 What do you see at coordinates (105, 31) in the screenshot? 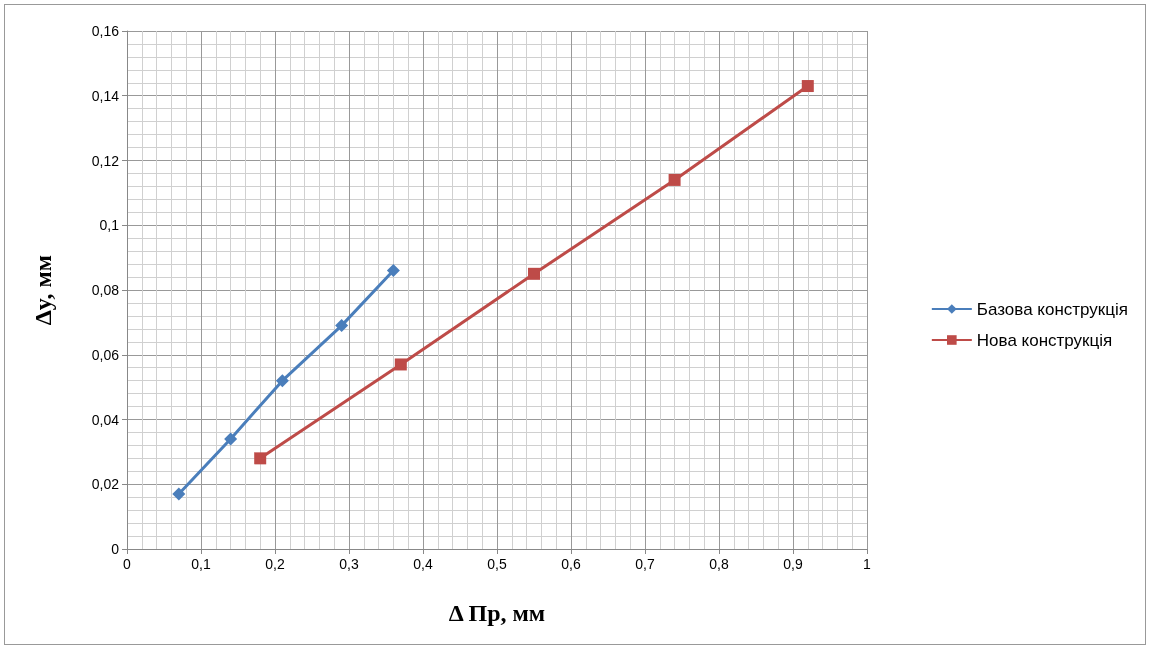
I see `y-tick-label: 0,16` at bounding box center [105, 31].